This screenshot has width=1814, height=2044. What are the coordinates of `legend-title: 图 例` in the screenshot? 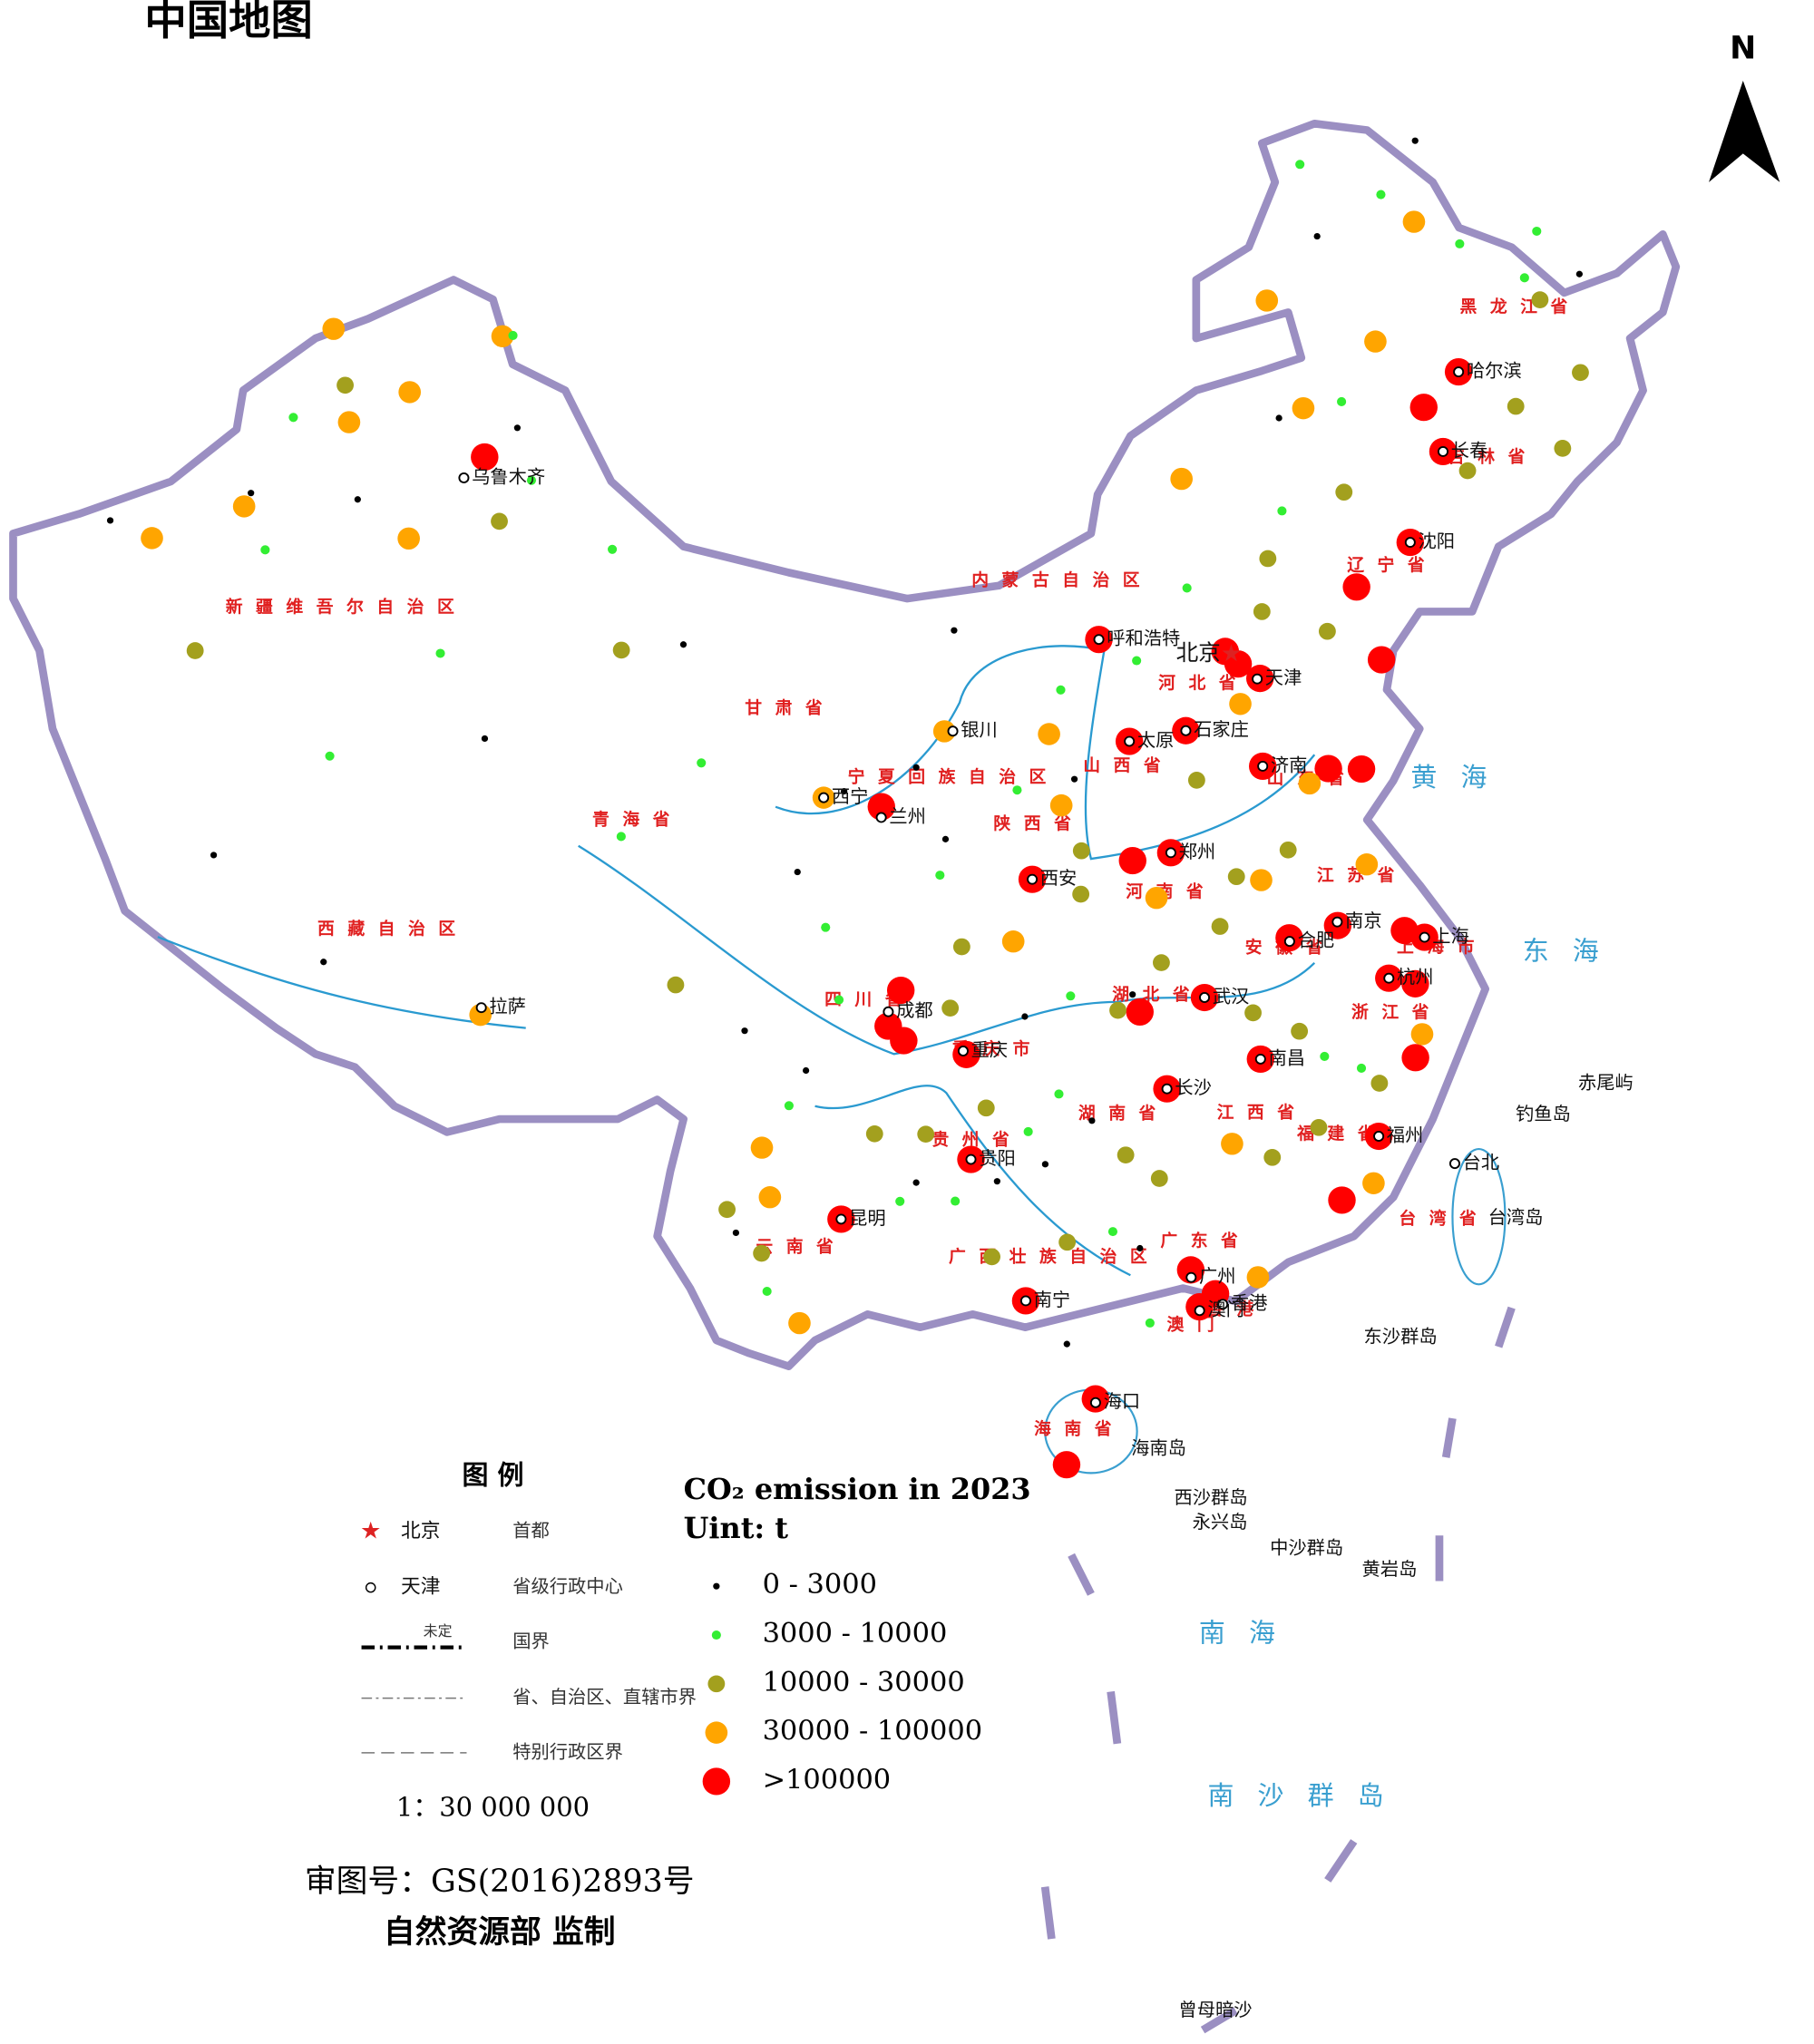 It's located at (493, 1475).